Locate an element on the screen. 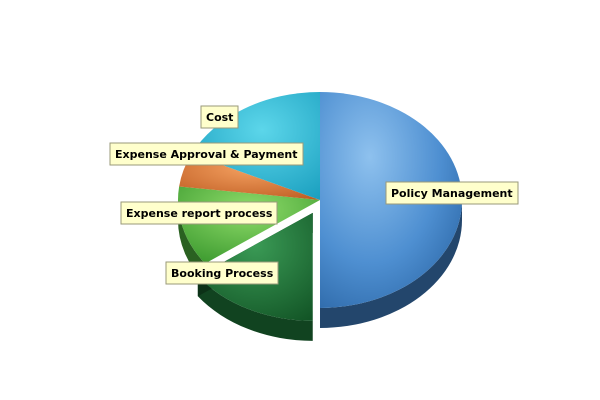 The height and width of the screenshot is (400, 600). pie-label-expense-report-process: Expense report process is located at coordinates (199, 213).